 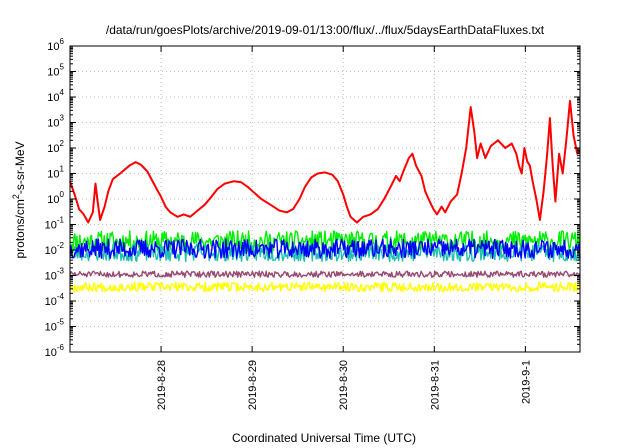 What do you see at coordinates (61, 322) in the screenshot?
I see `y-tick-label-exponent: -5` at bounding box center [61, 322].